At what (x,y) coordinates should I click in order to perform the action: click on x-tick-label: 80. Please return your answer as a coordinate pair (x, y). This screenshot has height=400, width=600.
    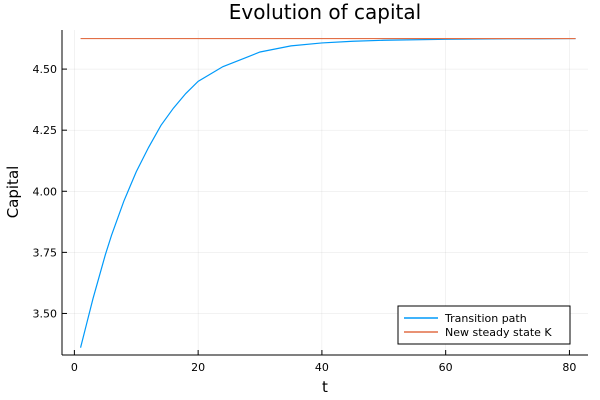
    Looking at the image, I should click on (569, 367).